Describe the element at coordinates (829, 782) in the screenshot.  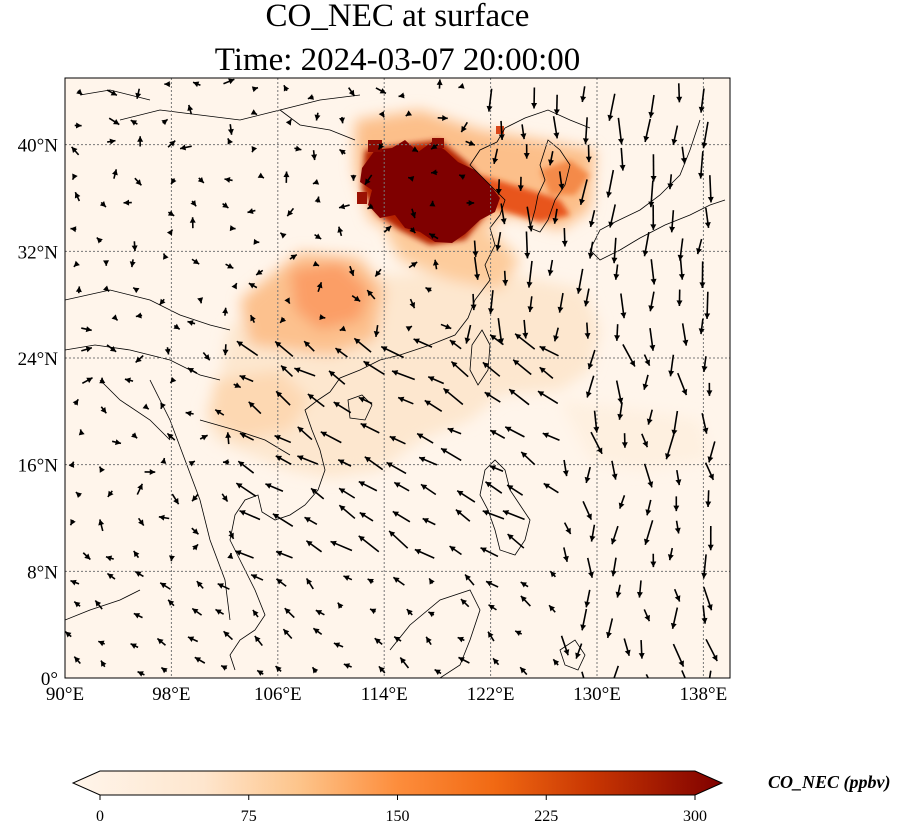
I see `colorbar-label: CO_NEC (ppbv)` at that location.